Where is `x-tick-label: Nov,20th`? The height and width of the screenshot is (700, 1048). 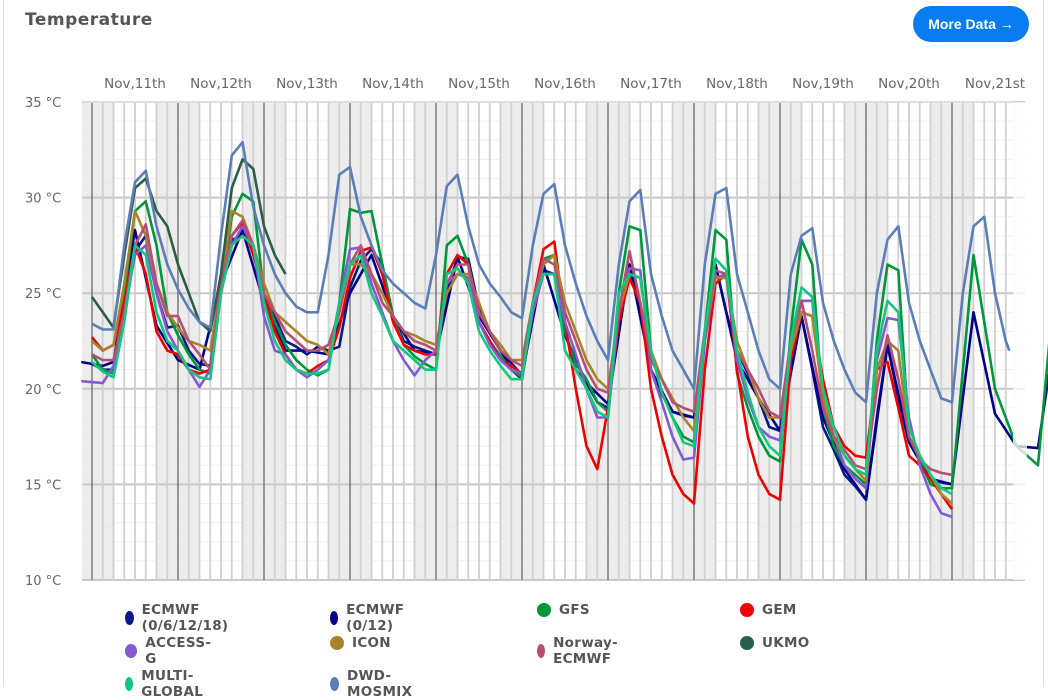 x-tick-label: Nov,20th is located at coordinates (909, 84).